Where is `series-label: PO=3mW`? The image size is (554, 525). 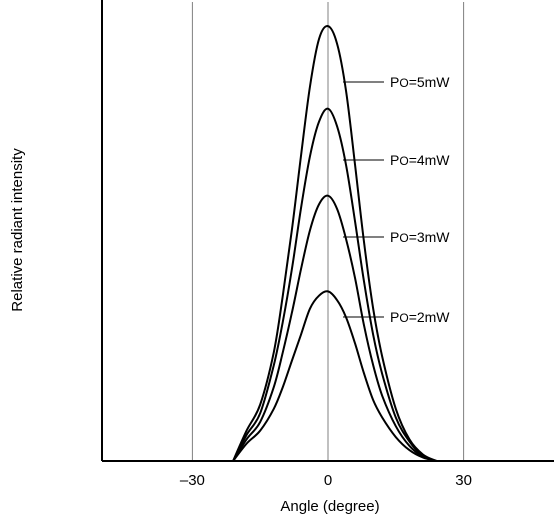
series-label: PO=3mW is located at coordinates (420, 237).